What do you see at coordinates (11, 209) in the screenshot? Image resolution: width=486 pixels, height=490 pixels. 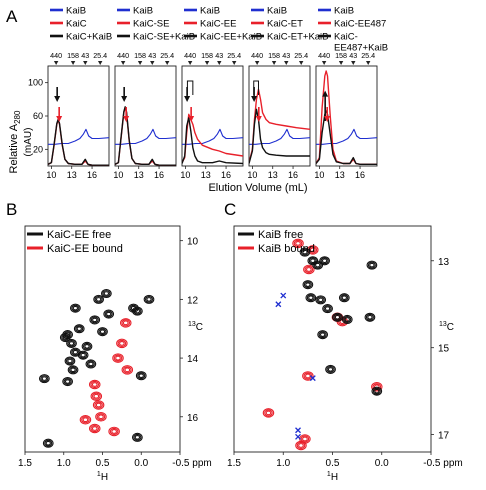 I see `panel-b-label: B` at bounding box center [11, 209].